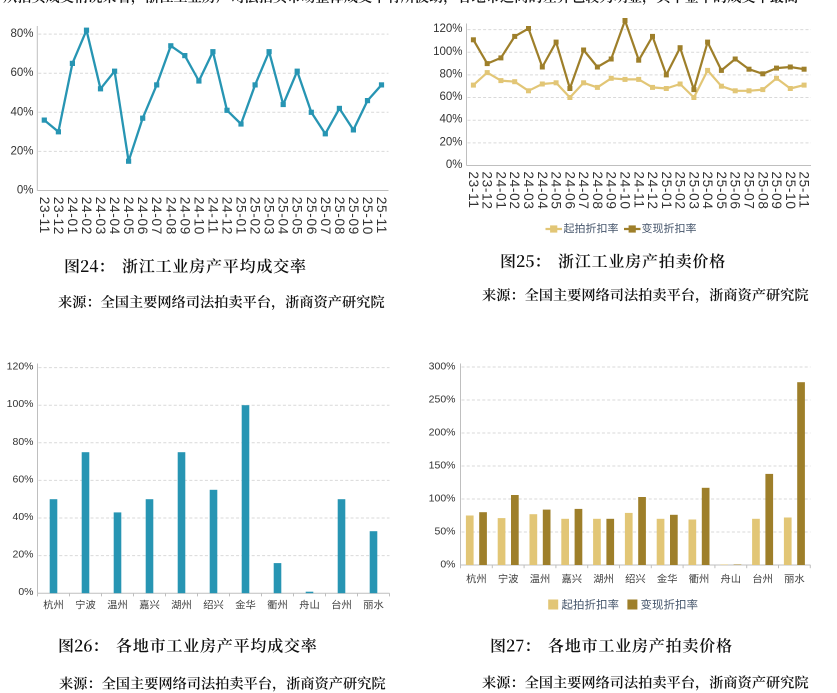 The height and width of the screenshot is (693, 837). I want to click on svg-text: 200%, so click(442, 433).